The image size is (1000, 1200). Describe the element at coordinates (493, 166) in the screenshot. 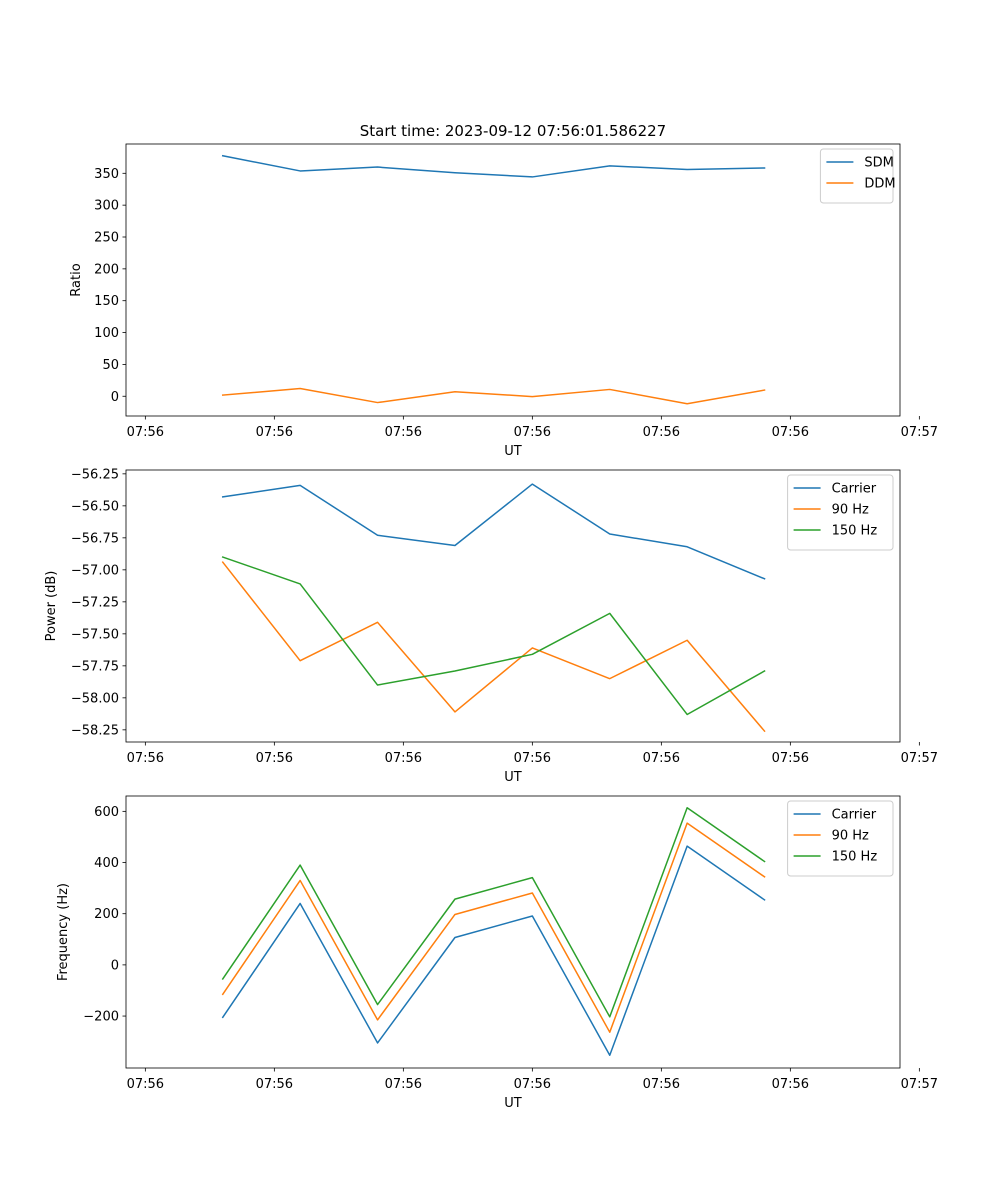

I see `series-line-sdm` at that location.